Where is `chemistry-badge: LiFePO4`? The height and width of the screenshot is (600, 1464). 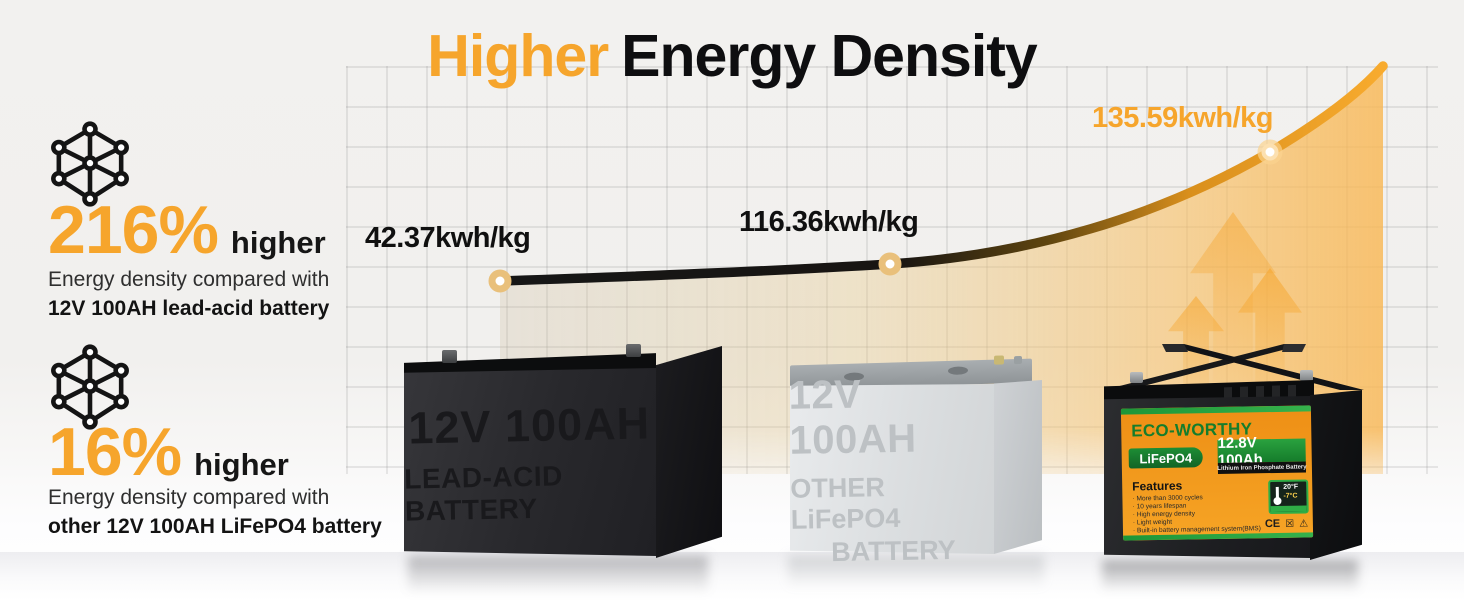 chemistry-badge: LiFePO4 is located at coordinates (1165, 458).